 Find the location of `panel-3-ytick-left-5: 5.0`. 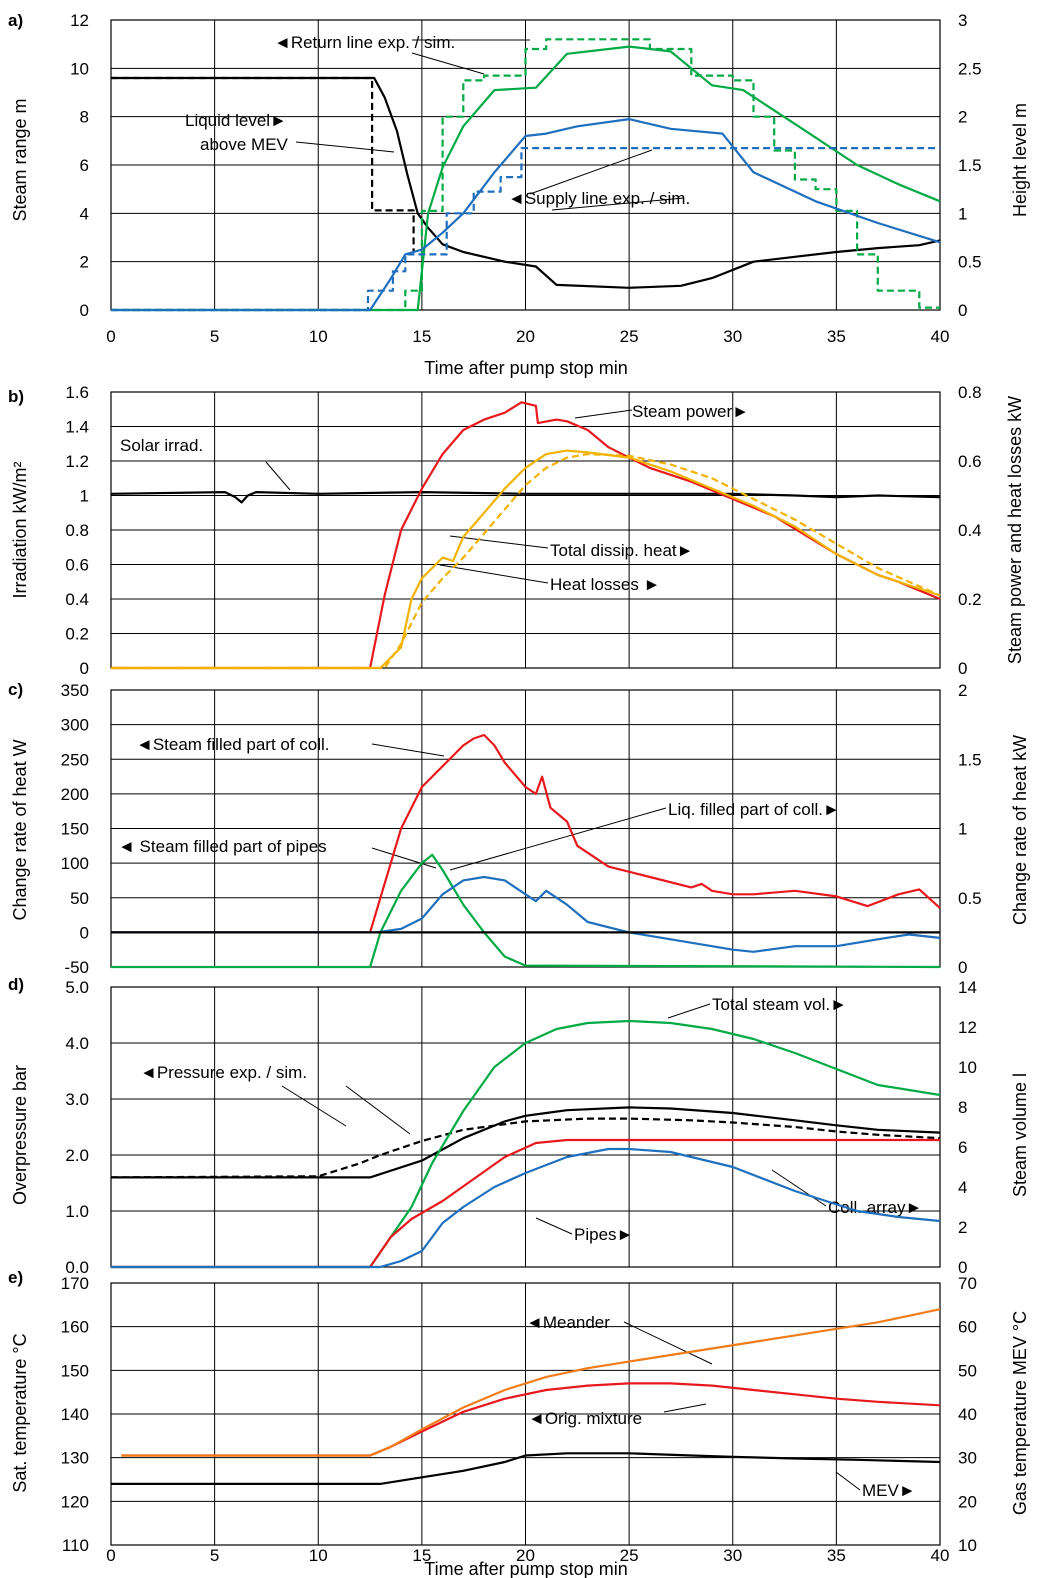

panel-3-ytick-left-5: 5.0 is located at coordinates (77, 987).